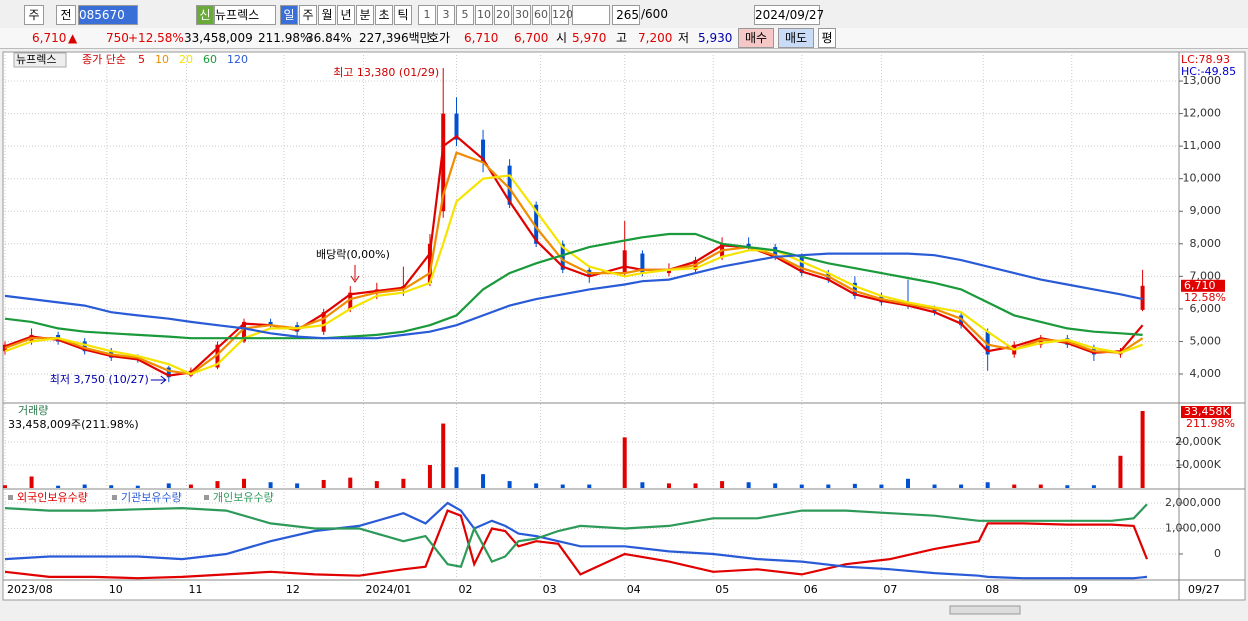  What do you see at coordinates (1210, 423) in the screenshot?
I see `volume-ratio-label: 211.98%` at bounding box center [1210, 423].